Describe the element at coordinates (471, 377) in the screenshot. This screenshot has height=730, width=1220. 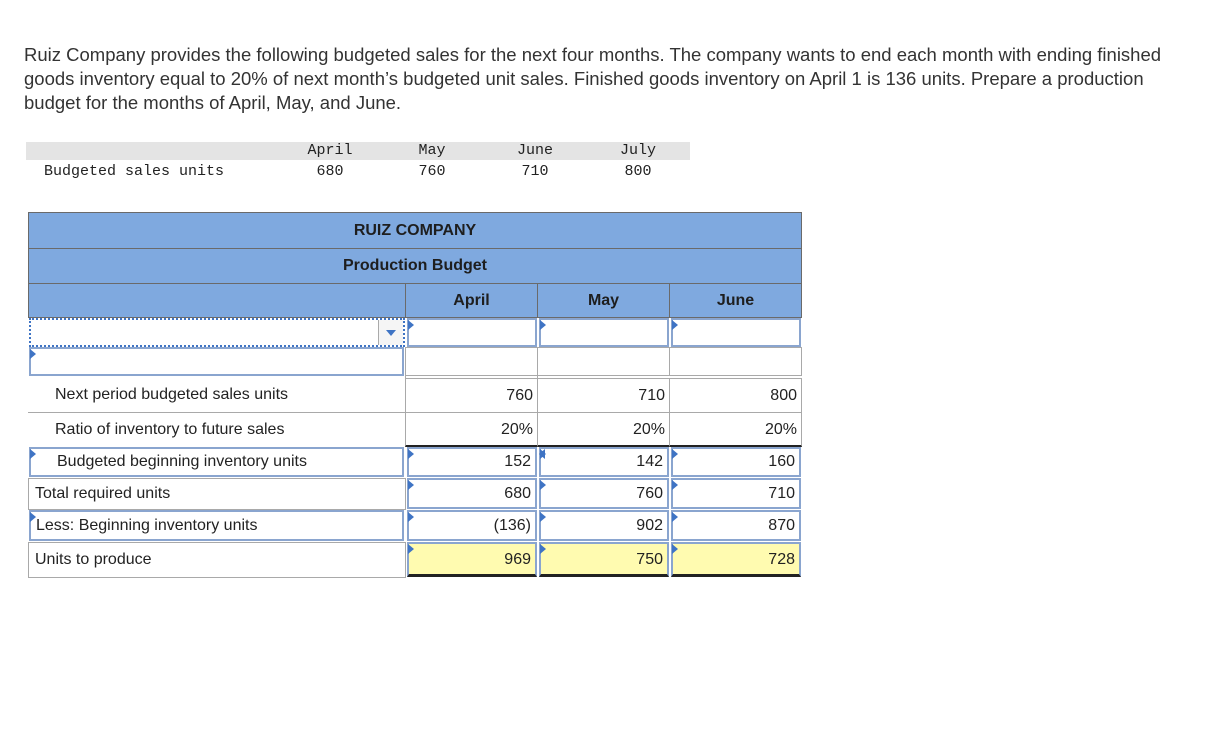
I see `gap` at that location.